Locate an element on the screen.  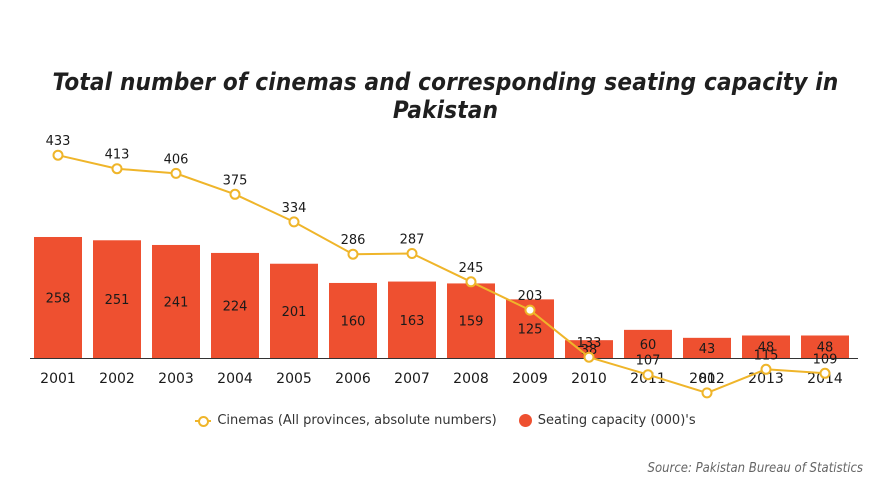
legend-item-seating: Seating capacity (000)'s is located at coordinates (607, 420).